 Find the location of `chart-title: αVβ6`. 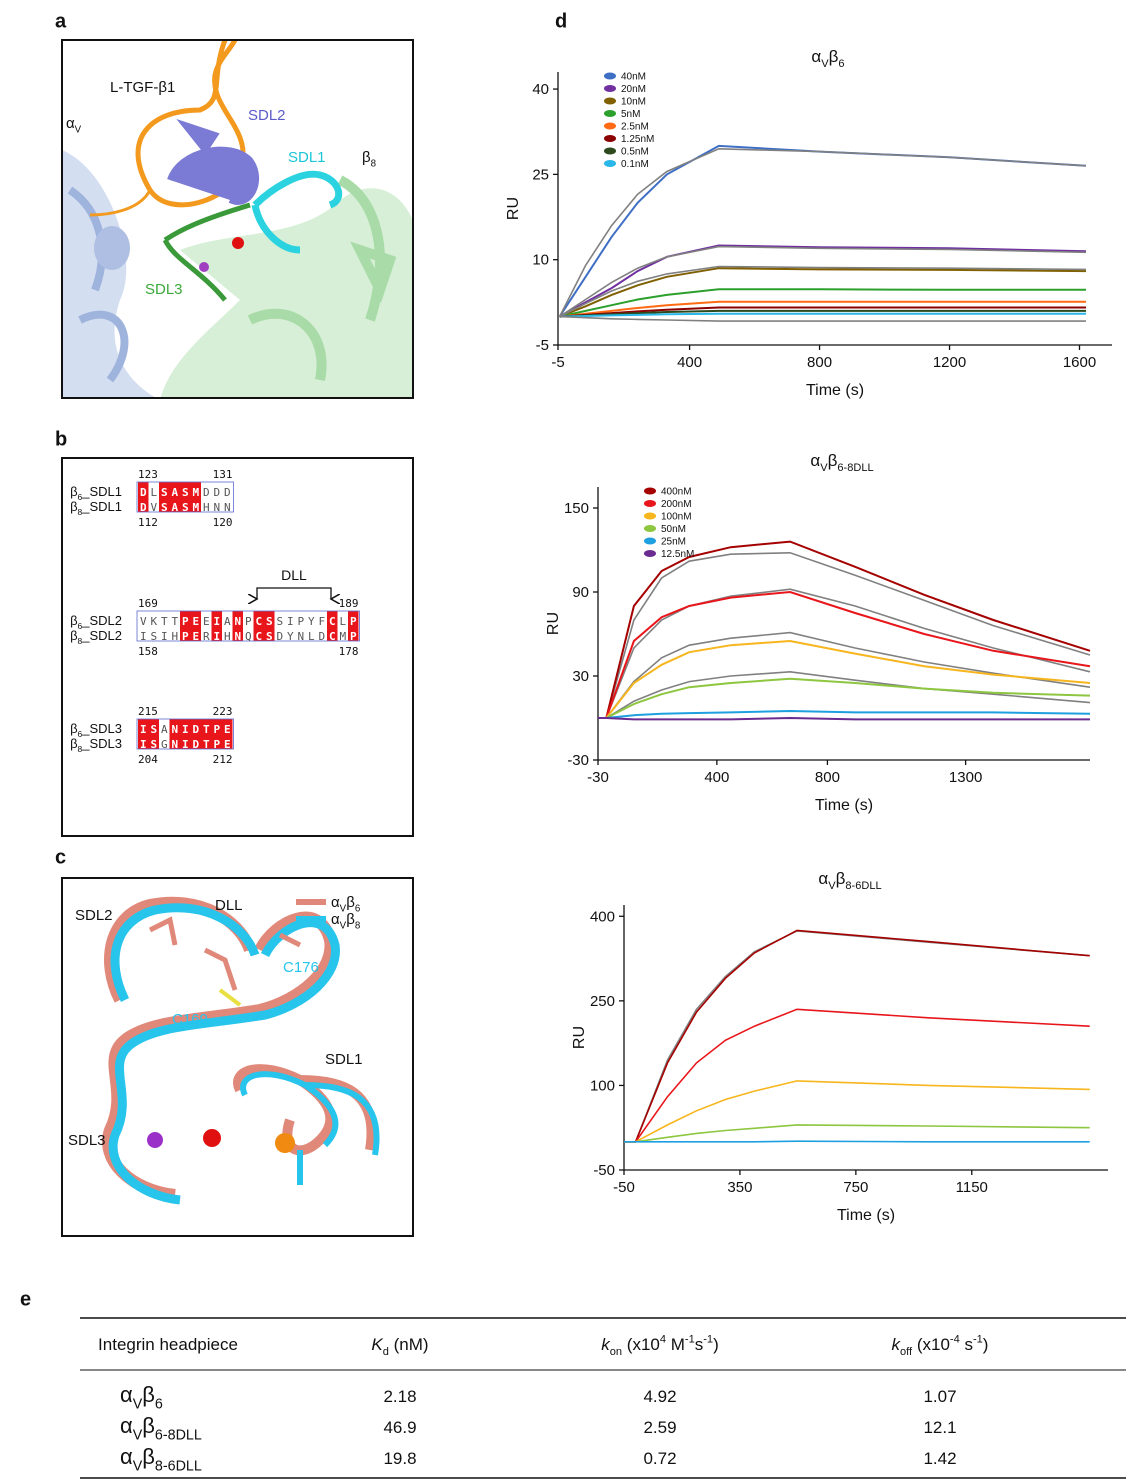

chart-title: αVβ6 is located at coordinates (827, 58).